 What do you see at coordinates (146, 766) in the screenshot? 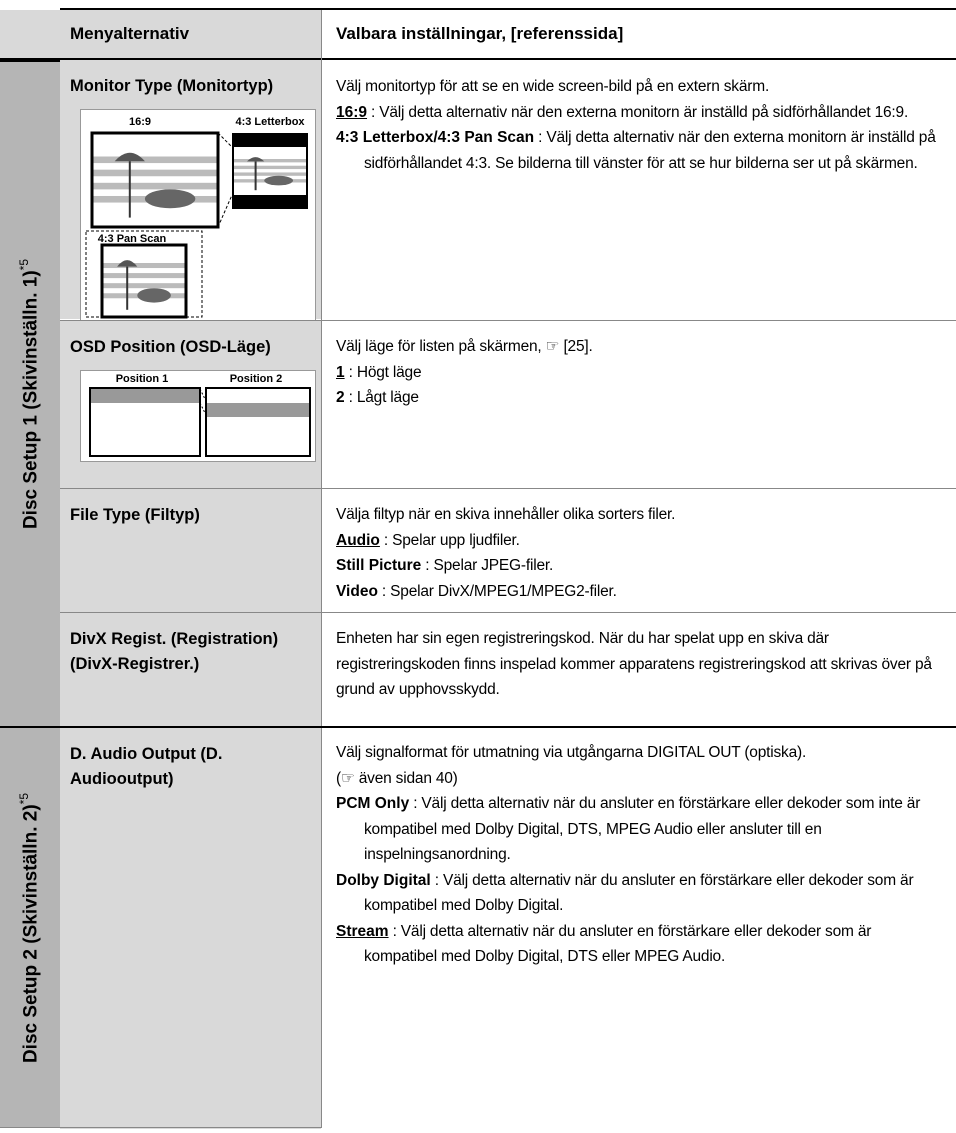
I see `menu-item: D. Audio Output (D. Audiooutput)` at bounding box center [146, 766].